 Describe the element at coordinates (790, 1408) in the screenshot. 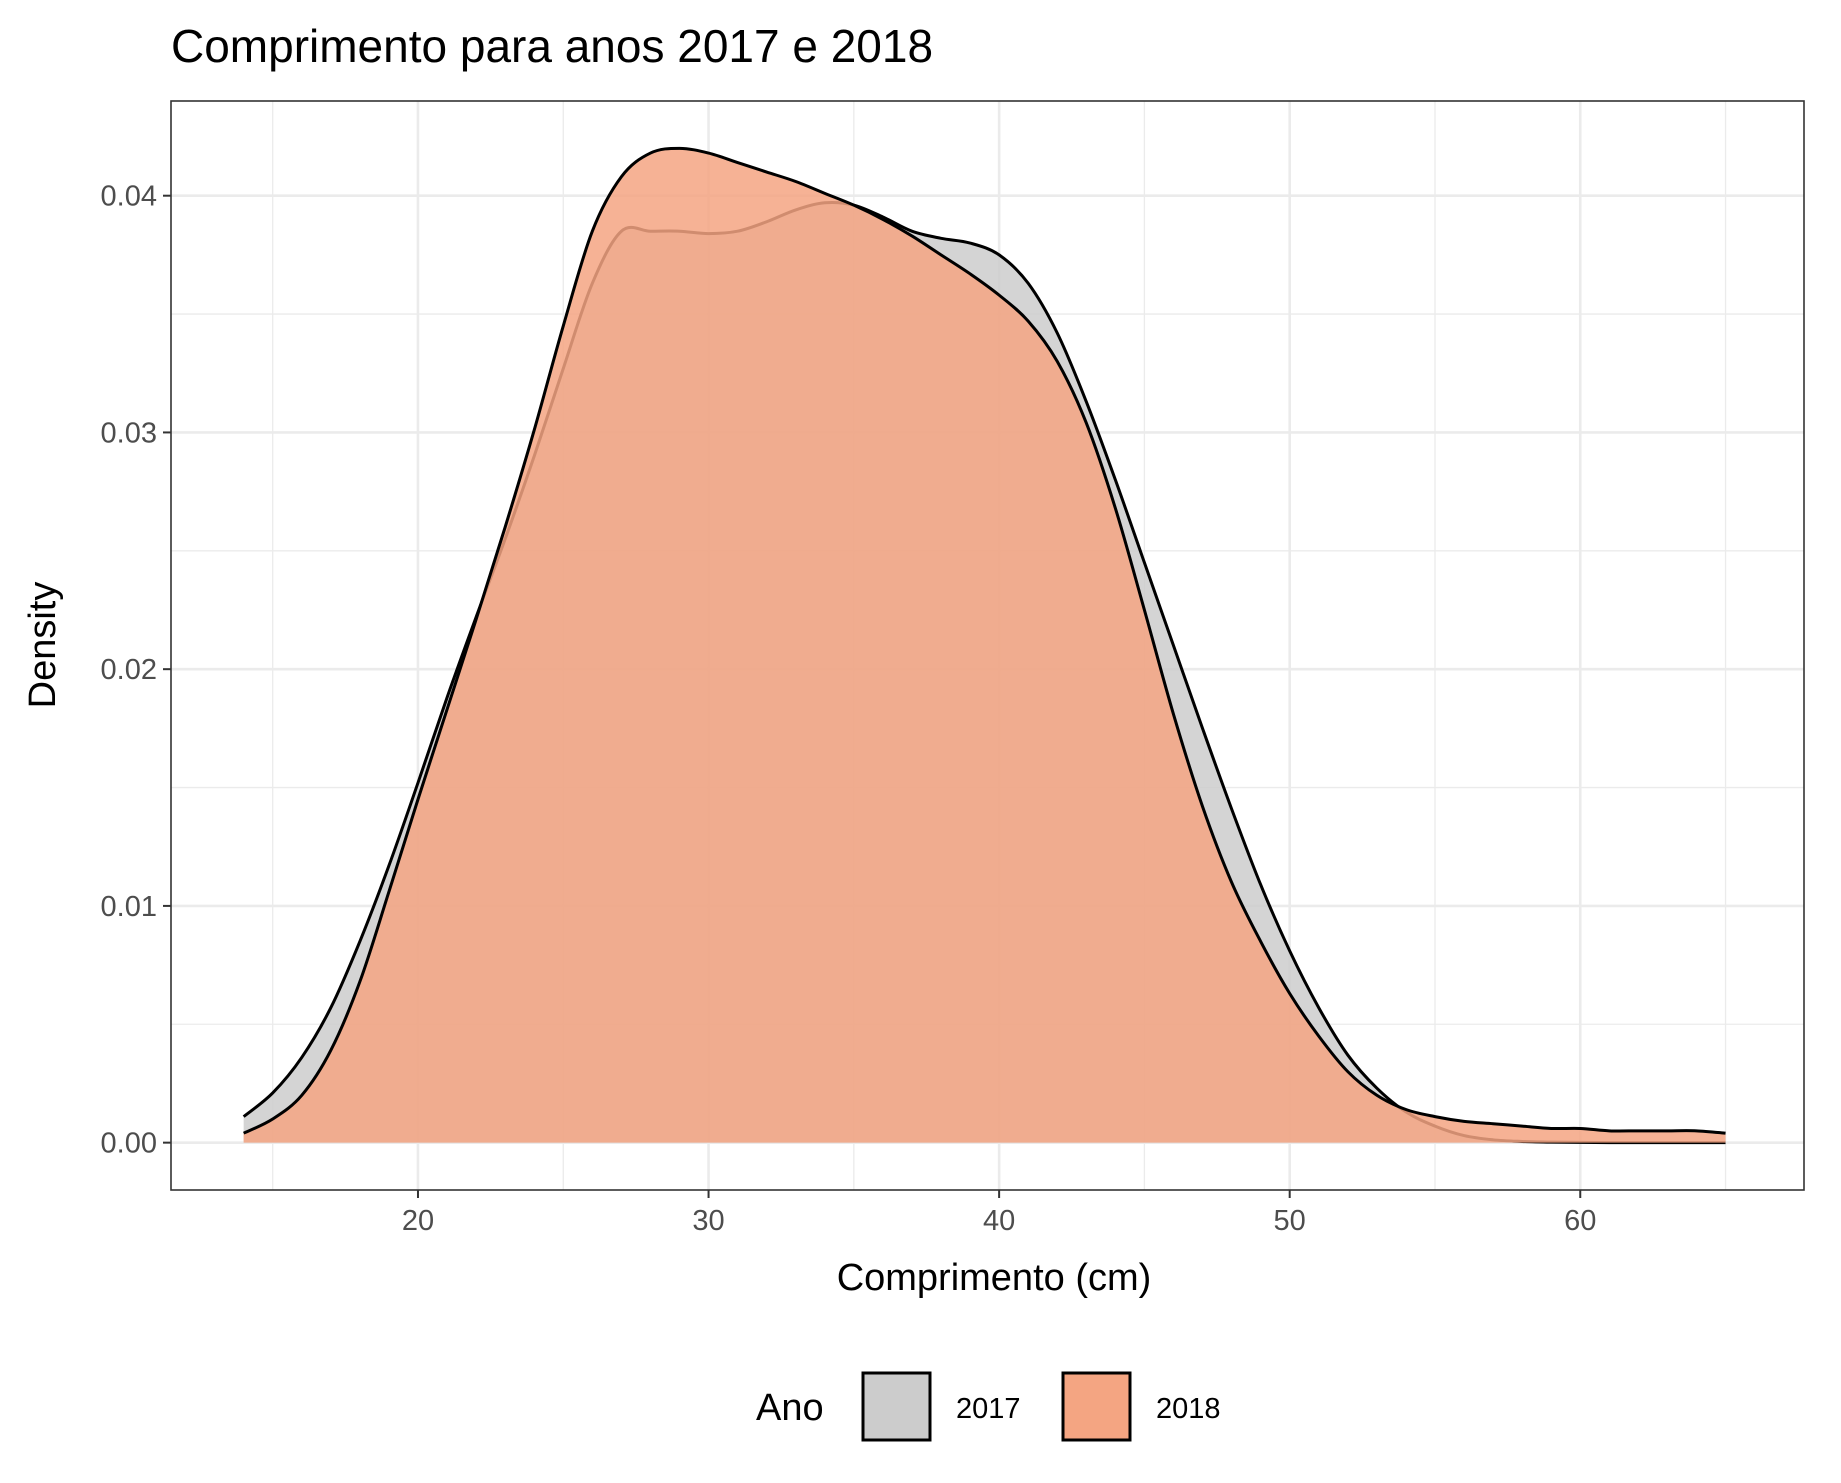

I see `legend-title: Ano` at that location.